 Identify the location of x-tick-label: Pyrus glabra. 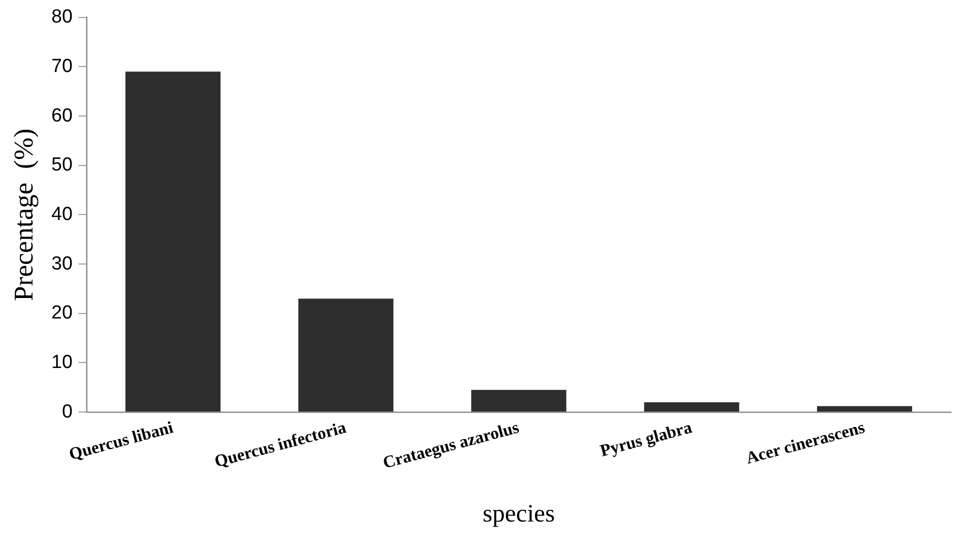
(646, 439).